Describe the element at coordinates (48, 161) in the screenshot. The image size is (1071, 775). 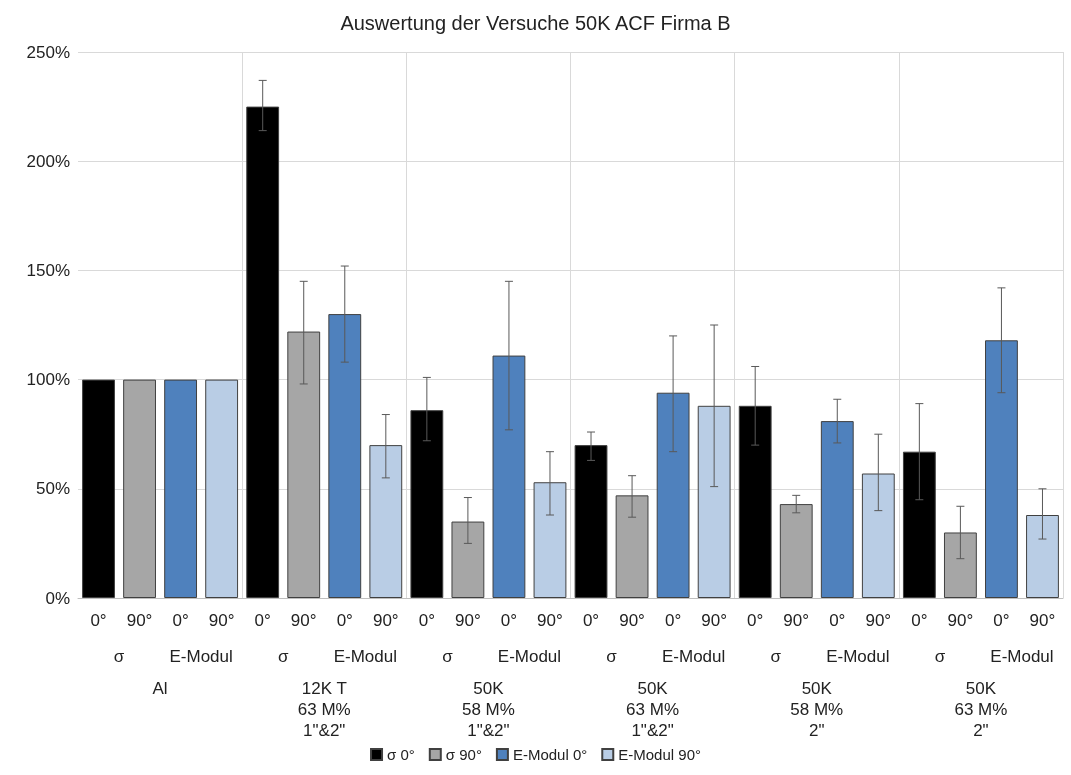
I see `y-tick-label: 200%` at that location.